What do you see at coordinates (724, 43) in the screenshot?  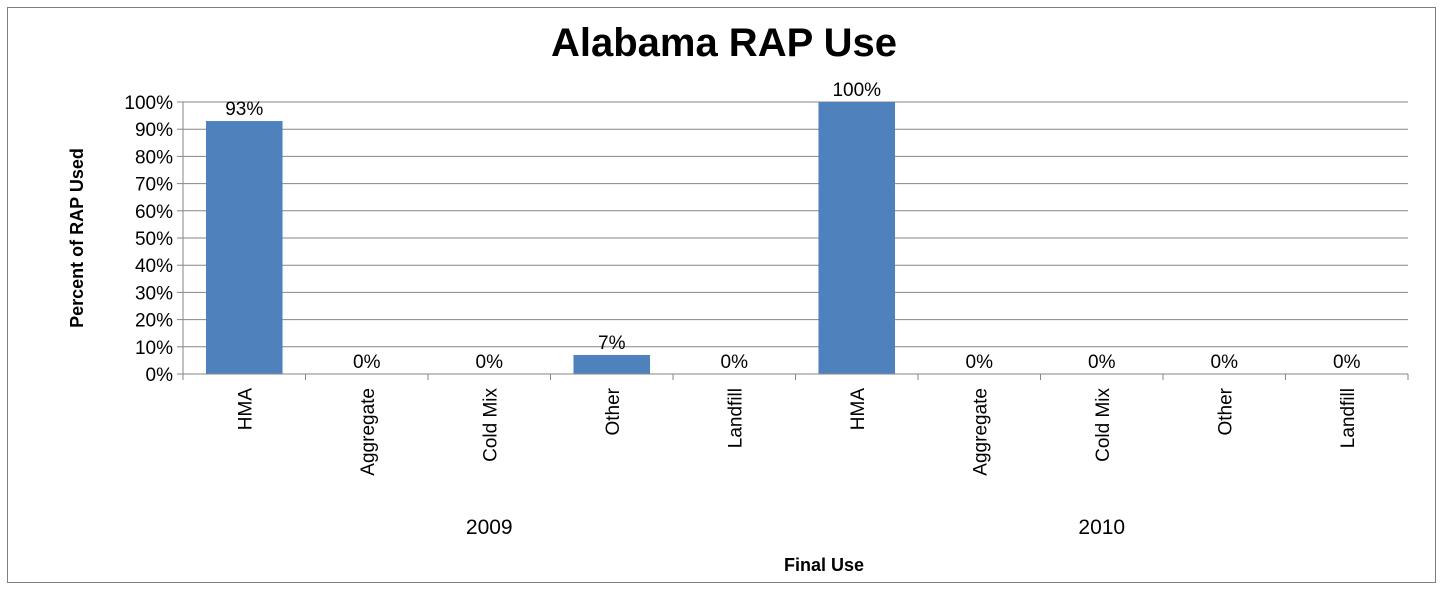 I see `chart-title: Alabama RAP Use` at bounding box center [724, 43].